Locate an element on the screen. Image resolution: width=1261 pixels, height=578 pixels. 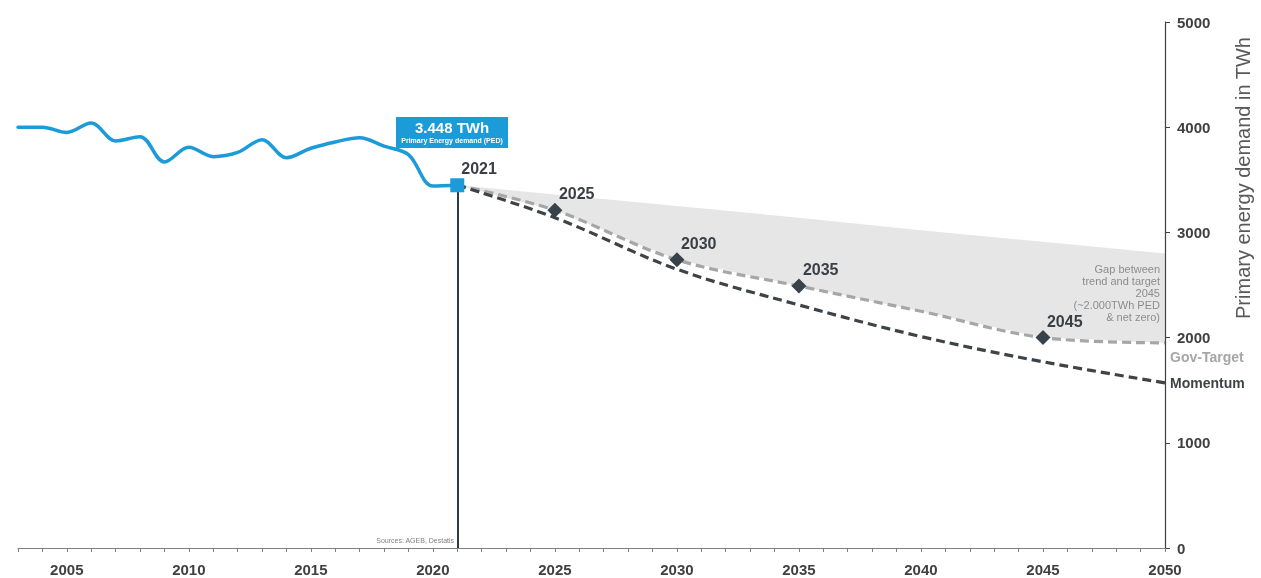
x-tick-label: 2050 is located at coordinates (1165, 569).